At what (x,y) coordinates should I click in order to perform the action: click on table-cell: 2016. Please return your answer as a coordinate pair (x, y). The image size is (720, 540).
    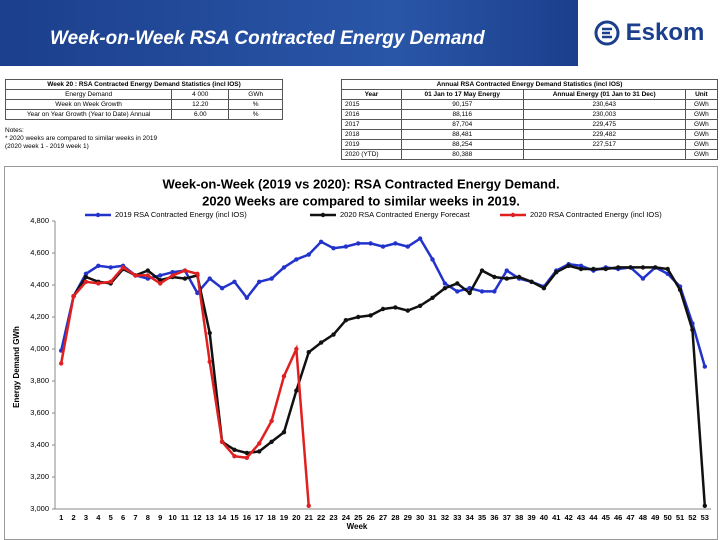
    Looking at the image, I should click on (371, 114).